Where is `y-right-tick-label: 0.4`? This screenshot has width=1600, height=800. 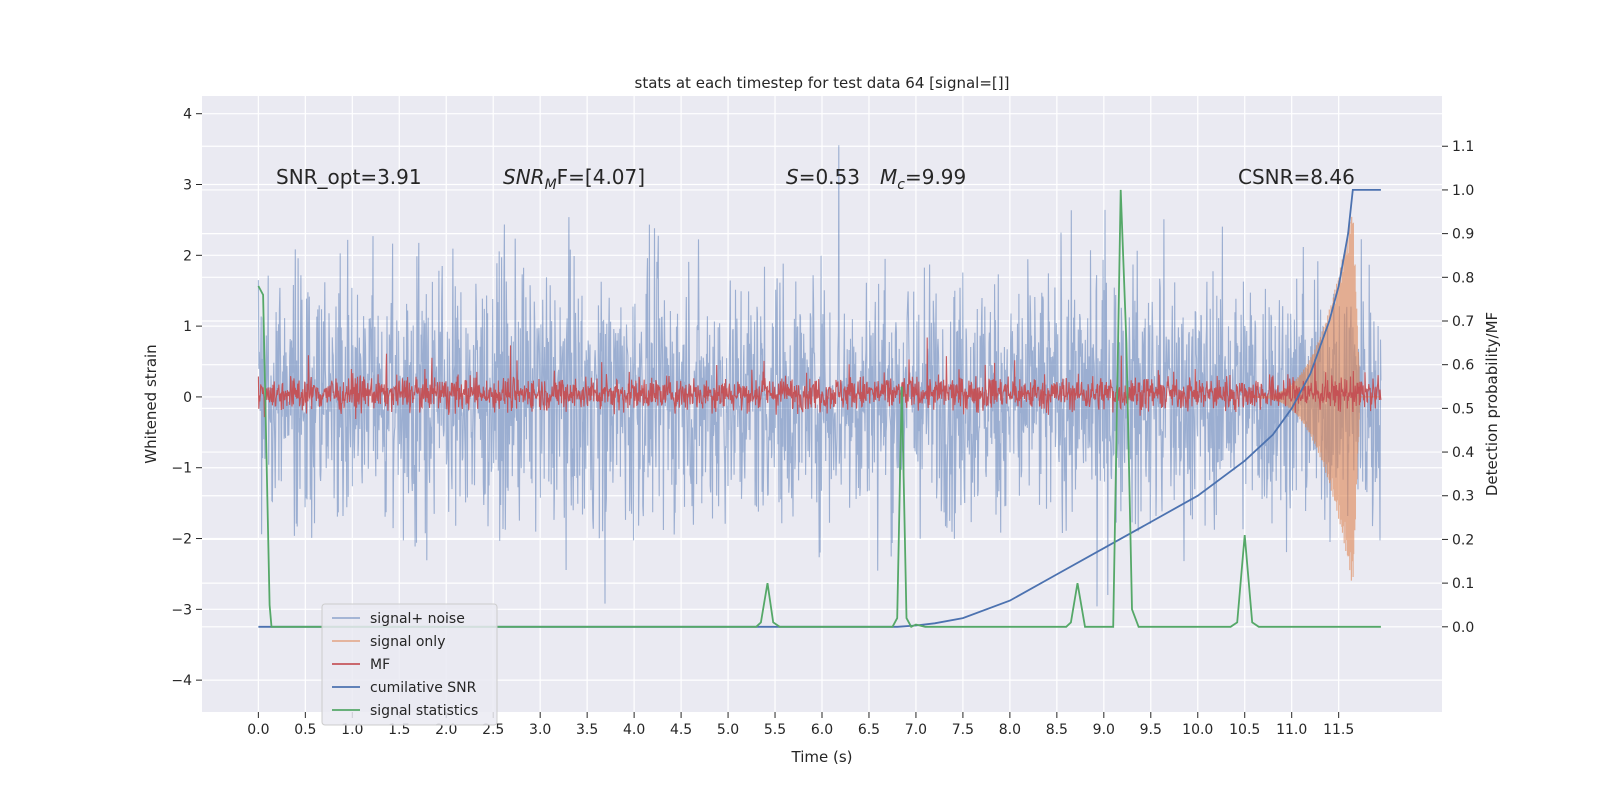 y-right-tick-label: 0.4 is located at coordinates (1463, 453).